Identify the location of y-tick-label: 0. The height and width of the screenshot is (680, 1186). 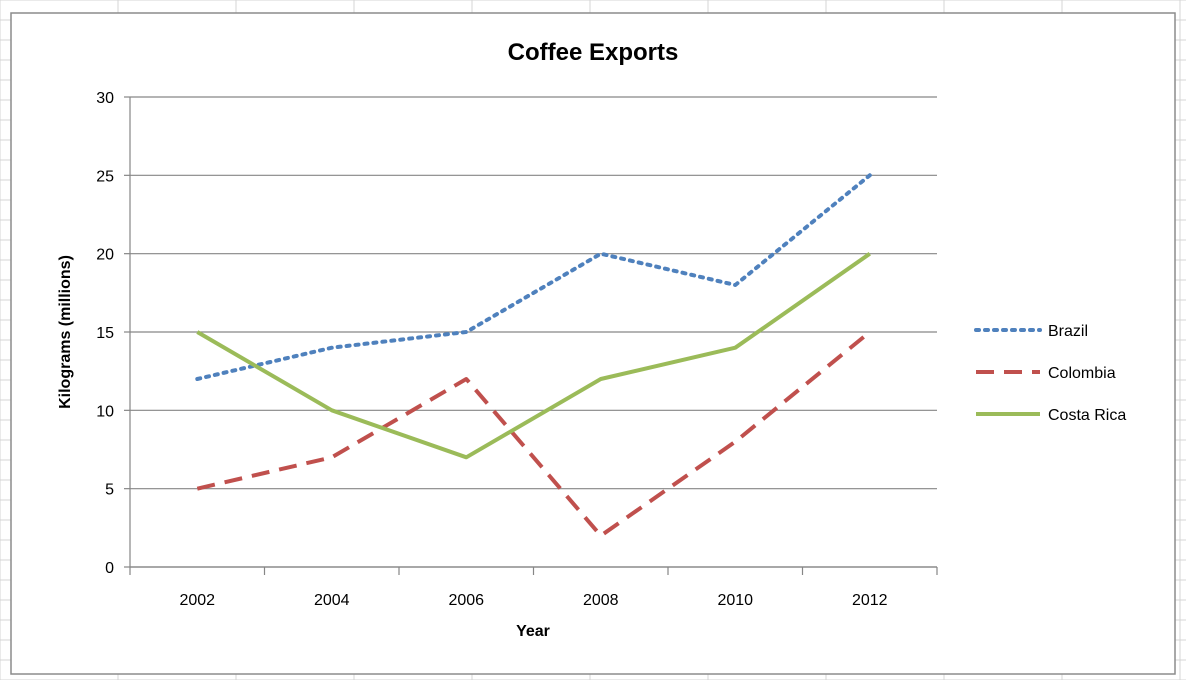
(109, 568).